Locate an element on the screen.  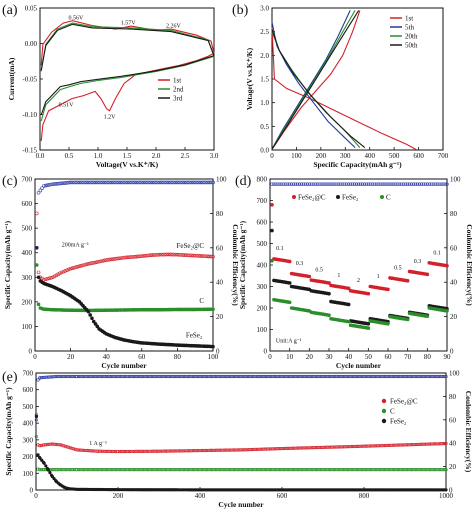
x-tick-label: 200 is located at coordinates (118, 496).